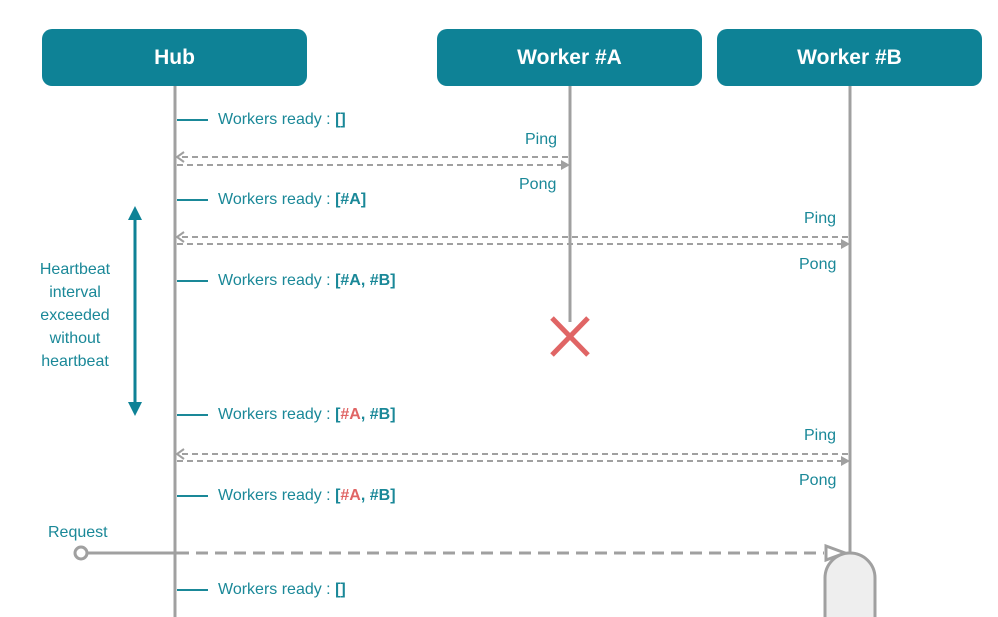 This screenshot has width=998, height=617. What do you see at coordinates (569, 57) in the screenshot?
I see `worker-a-node: Worker #A` at bounding box center [569, 57].